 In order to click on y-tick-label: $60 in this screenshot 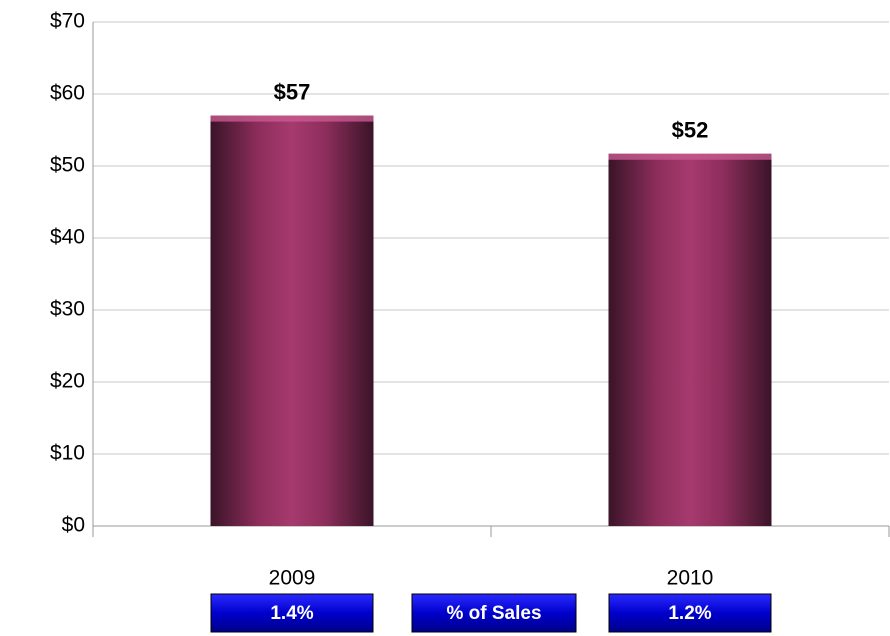, I will do `click(67, 93)`.